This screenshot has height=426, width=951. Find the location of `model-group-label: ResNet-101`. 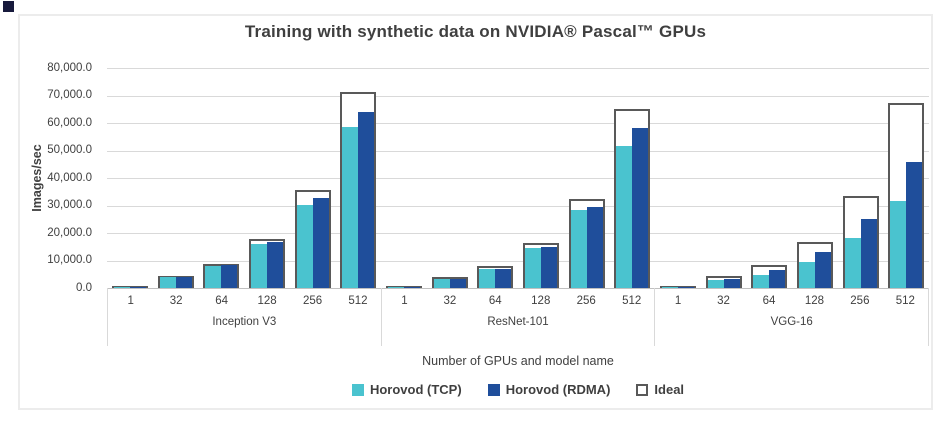

model-group-label: ResNet-101 is located at coordinates (518, 322).